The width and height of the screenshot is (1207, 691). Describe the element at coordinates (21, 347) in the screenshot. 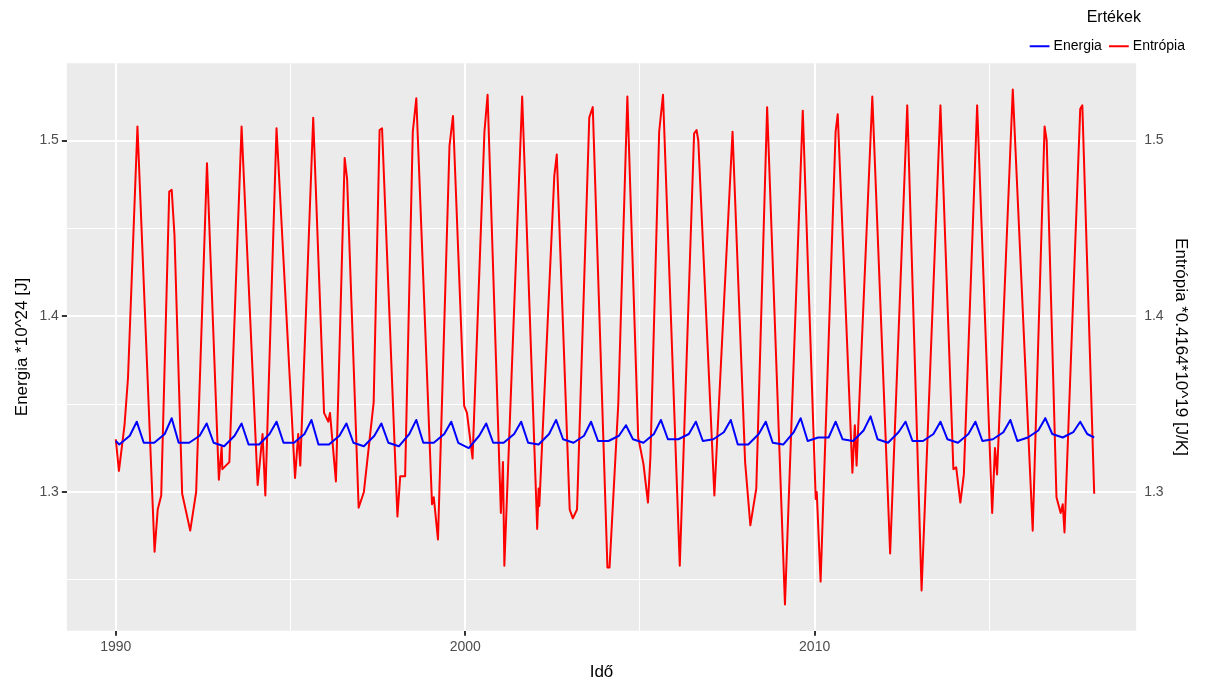

I see `y-axis-title: Energia *10^24 [J]` at that location.